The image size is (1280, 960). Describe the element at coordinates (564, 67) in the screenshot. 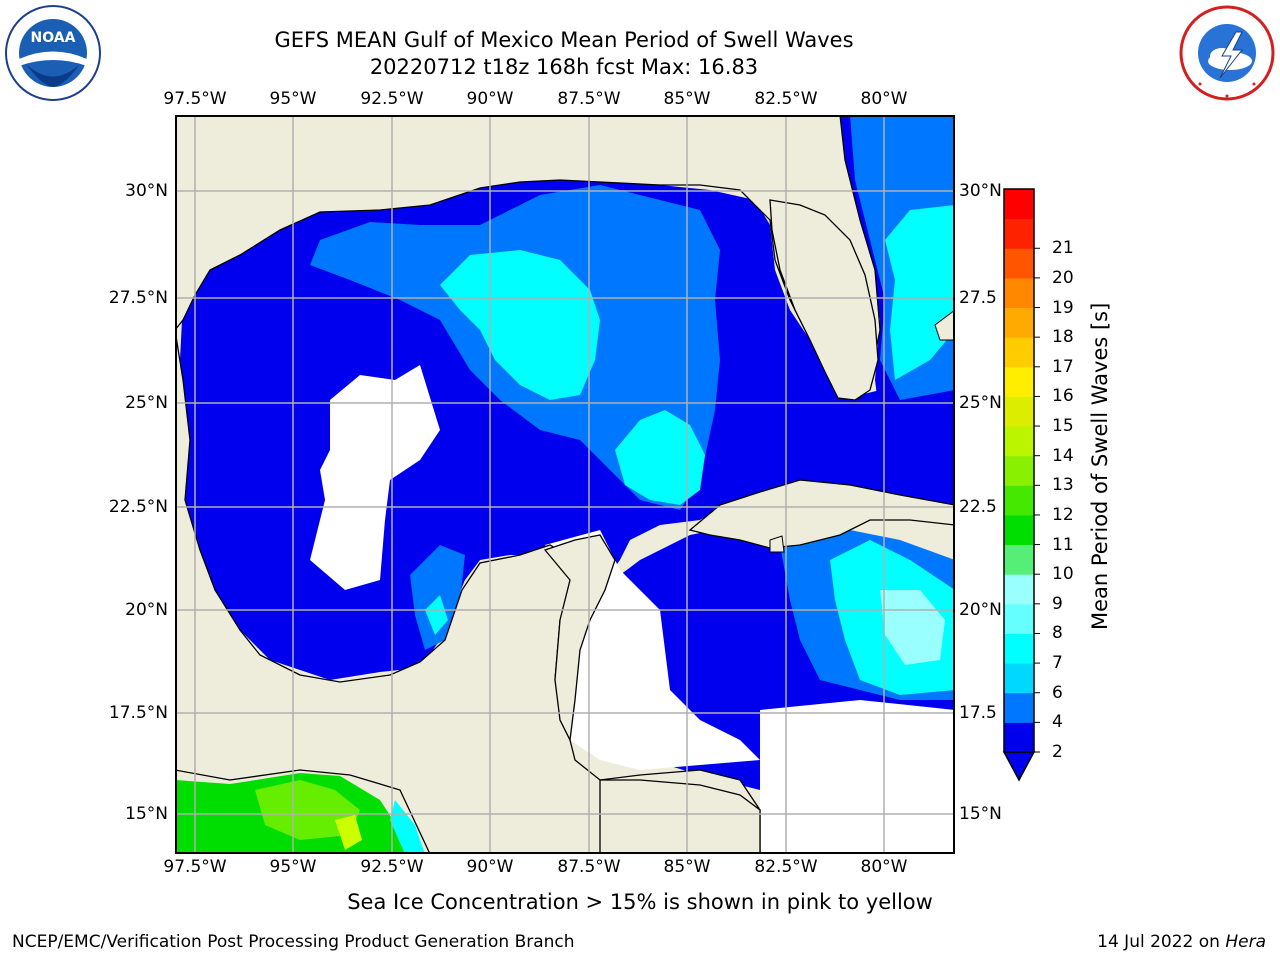

I see `map-subtitle: 20220712 t18z 168h fcst Max: 16.83` at that location.